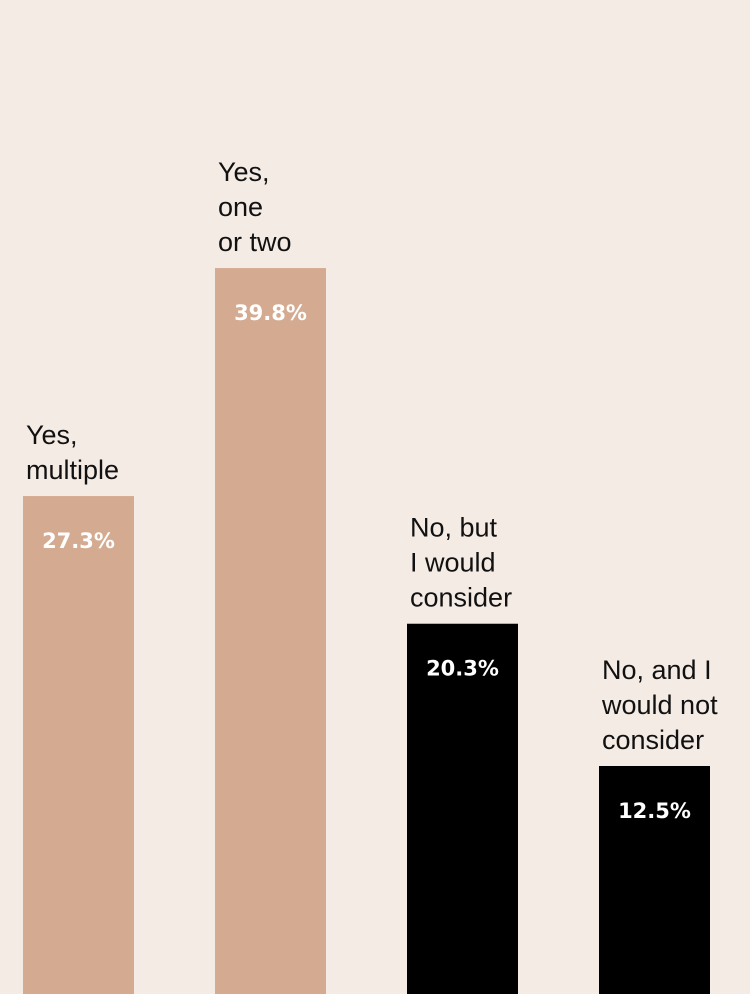 The image size is (750, 994). Describe the element at coordinates (255, 242) in the screenshot. I see `category-label-2-line-3: or two` at that location.